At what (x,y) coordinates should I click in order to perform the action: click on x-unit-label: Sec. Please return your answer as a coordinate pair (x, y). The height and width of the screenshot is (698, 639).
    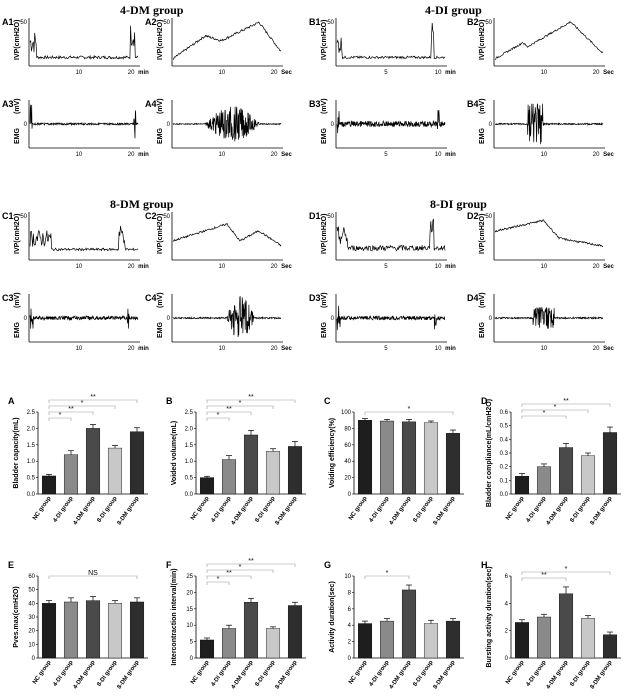
    Looking at the image, I should click on (286, 73).